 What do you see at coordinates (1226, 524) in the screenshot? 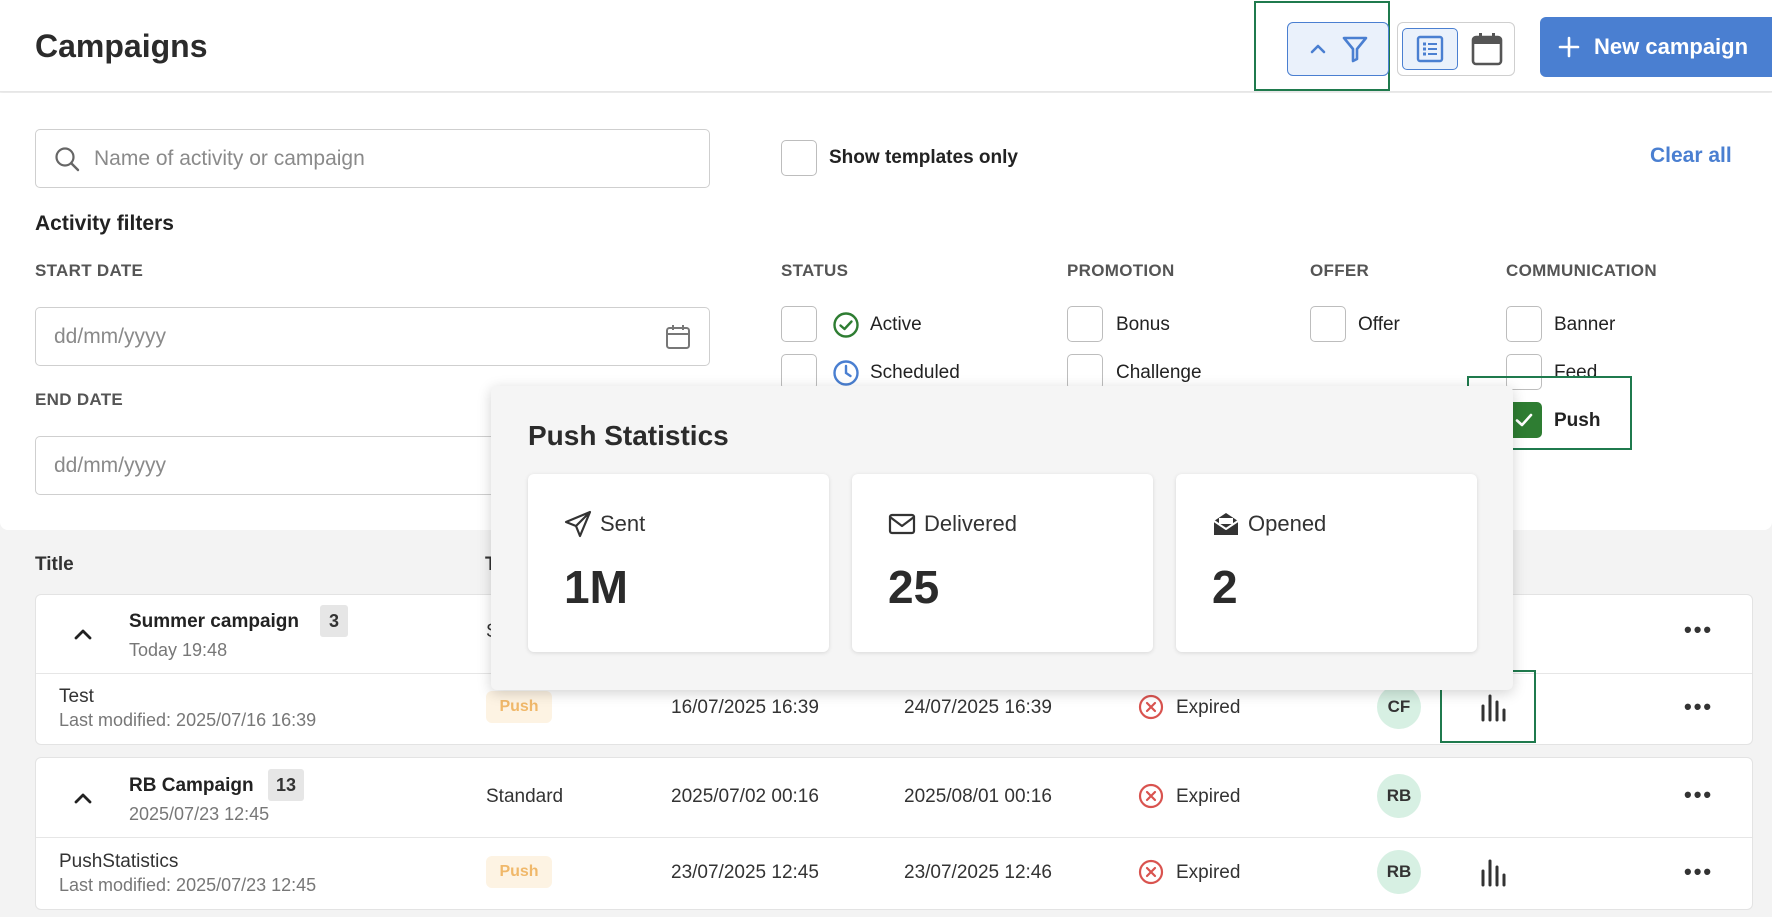
I see `mail-open-icon` at bounding box center [1226, 524].